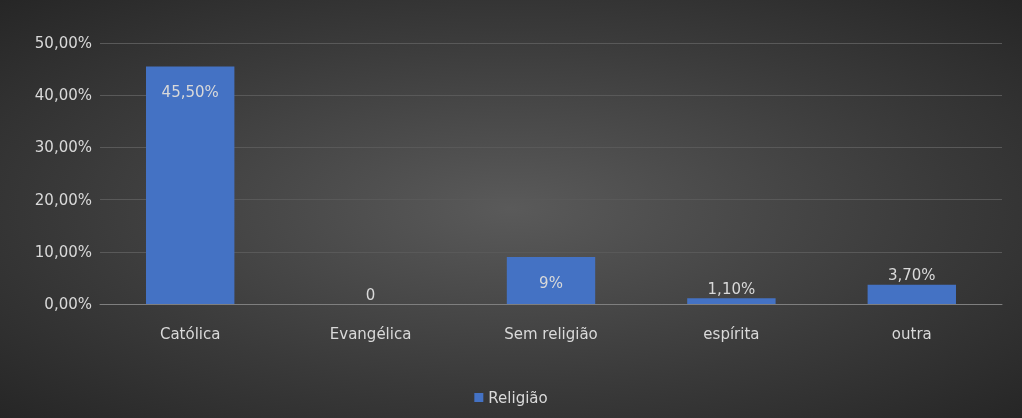  I want to click on x-tick-label: Católica, so click(190, 333).